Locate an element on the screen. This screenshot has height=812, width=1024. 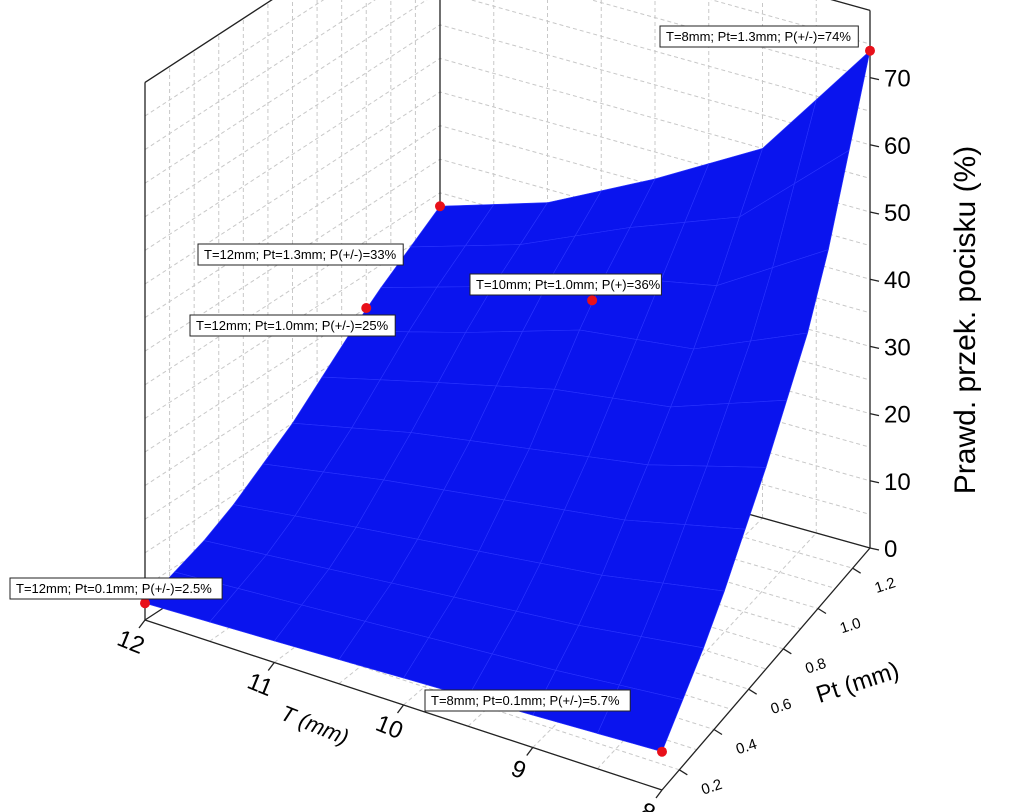
y-tick-label: 1.2 is located at coordinates (885, 585).